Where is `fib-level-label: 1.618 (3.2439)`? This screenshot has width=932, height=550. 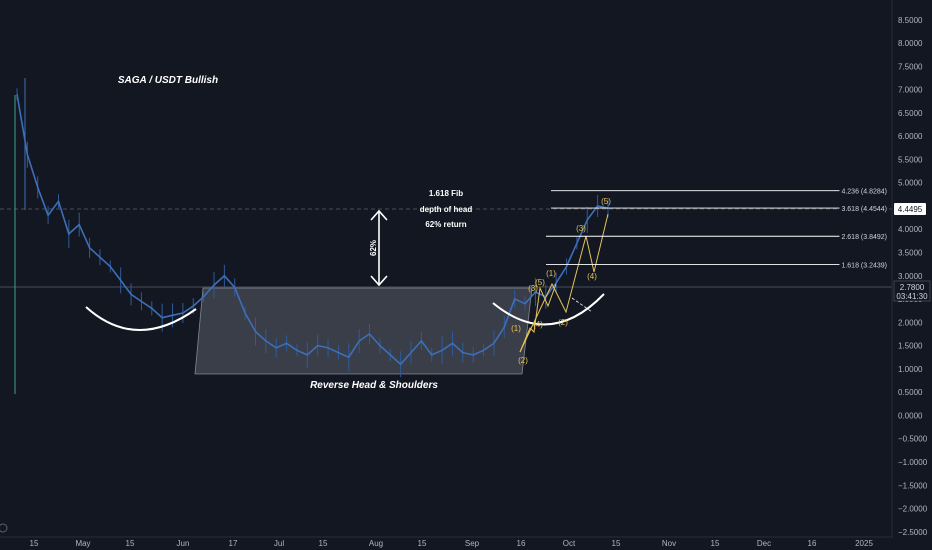 fib-level-label: 1.618 (3.2439) is located at coordinates (864, 265).